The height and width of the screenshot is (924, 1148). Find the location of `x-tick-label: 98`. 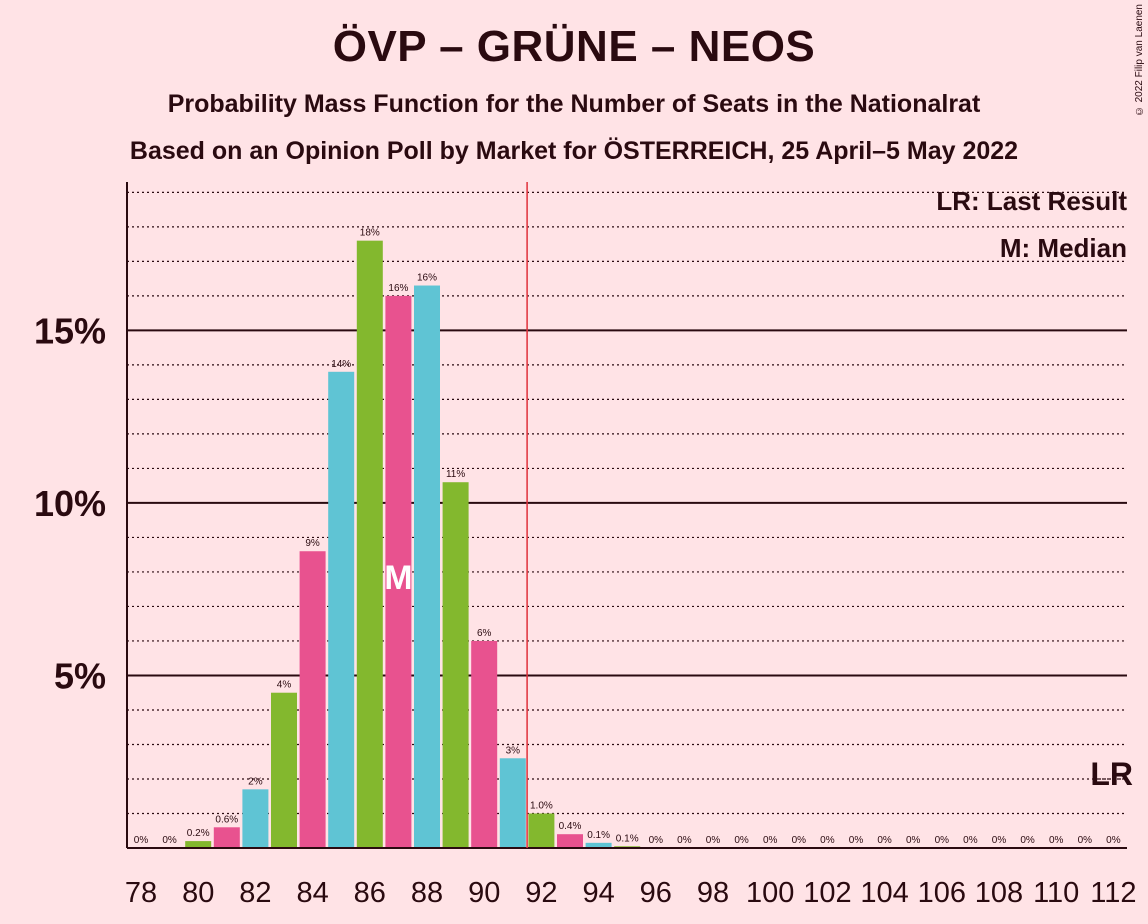

x-tick-label: 98 is located at coordinates (713, 893).